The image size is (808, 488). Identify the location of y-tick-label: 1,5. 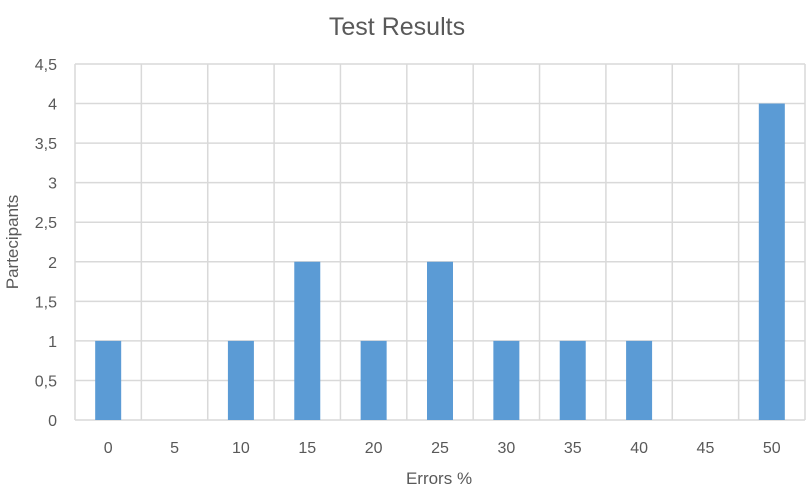
(46, 302).